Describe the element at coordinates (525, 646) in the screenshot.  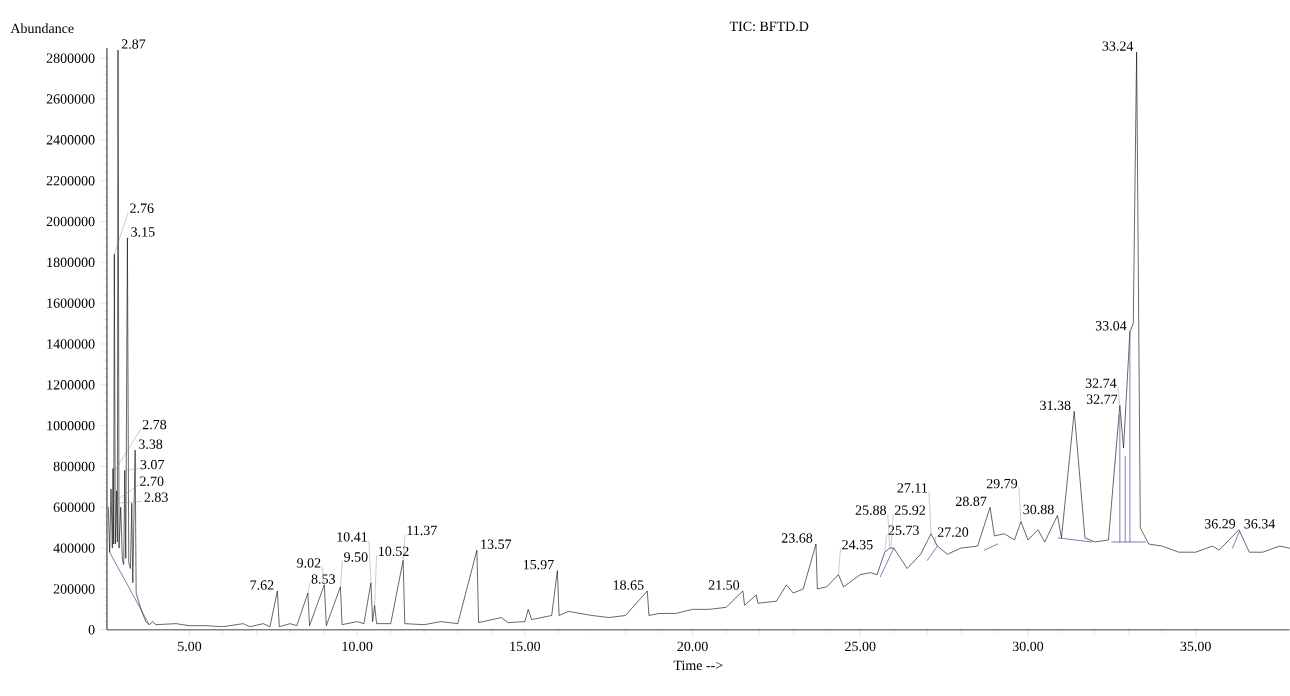
I see `x-tick-label: 15.00` at that location.